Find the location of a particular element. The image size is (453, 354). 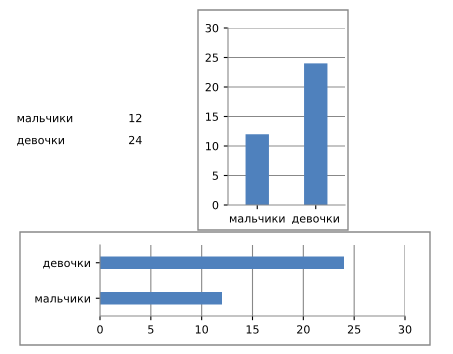

text: мальчики is located at coordinates (45, 119).